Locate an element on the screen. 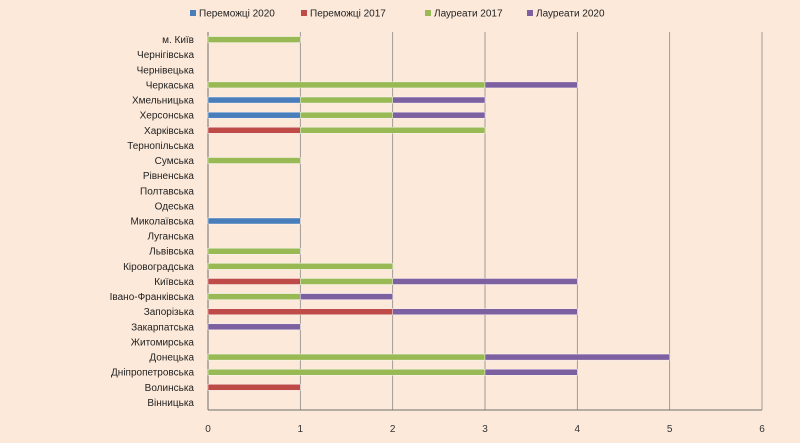 The width and height of the screenshot is (800, 443). category-label-14: Львівська is located at coordinates (171, 252).